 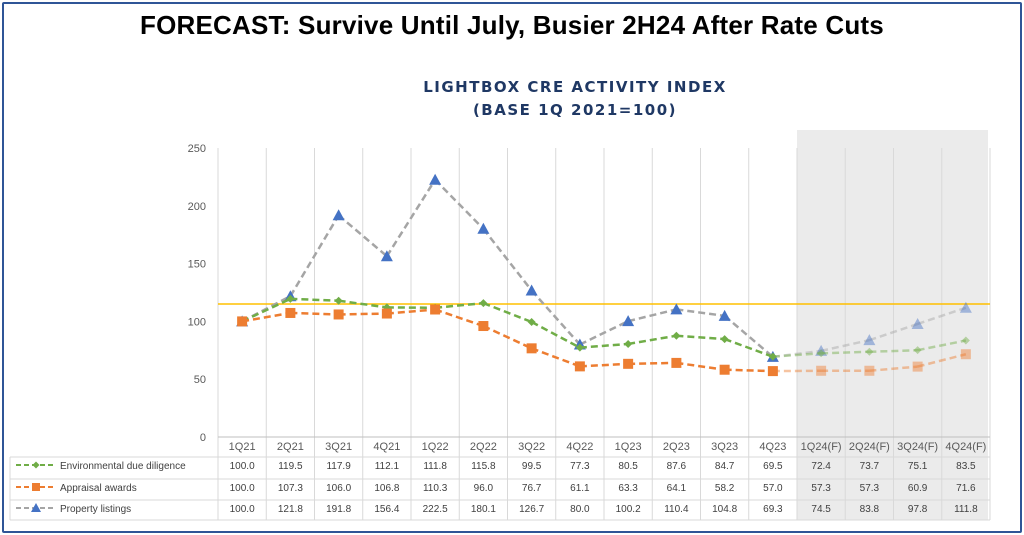 What do you see at coordinates (676, 509) in the screenshot?
I see `table-cell: 110.4` at bounding box center [676, 509].